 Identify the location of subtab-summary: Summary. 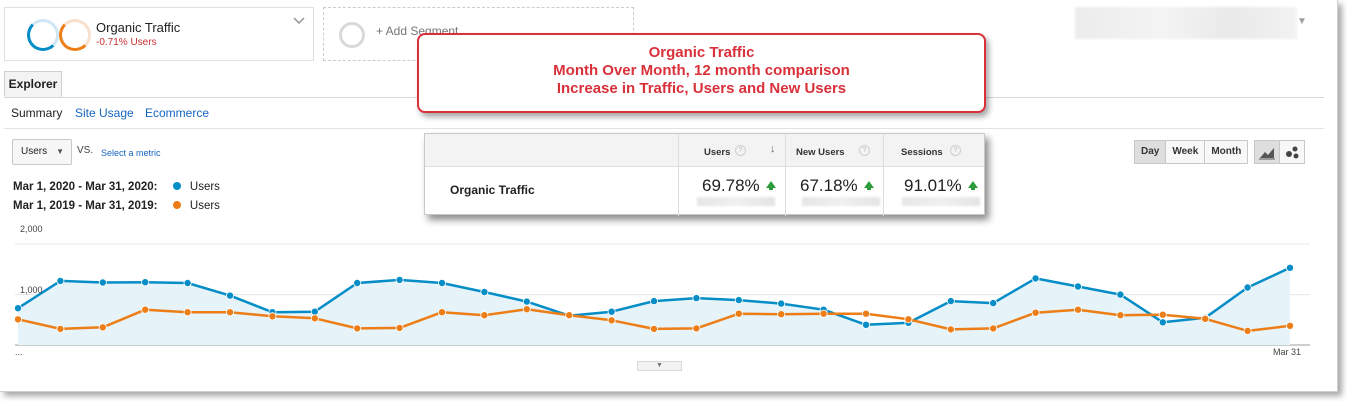
(37, 113).